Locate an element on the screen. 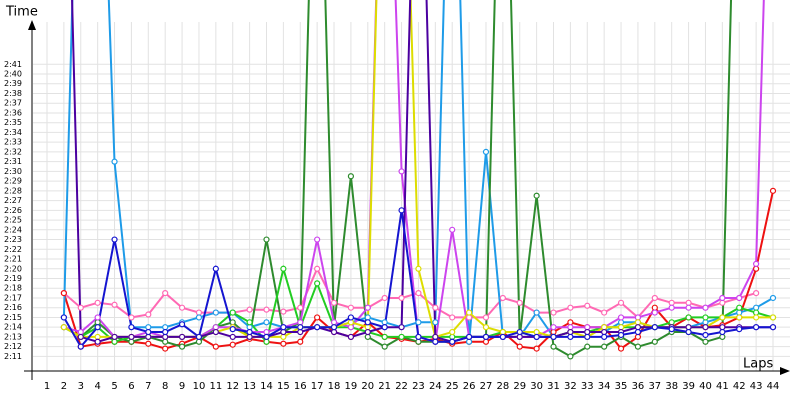 Image resolution: width=800 pixels, height=400 pixels. y-tick-label: 2:19 is located at coordinates (13, 278).